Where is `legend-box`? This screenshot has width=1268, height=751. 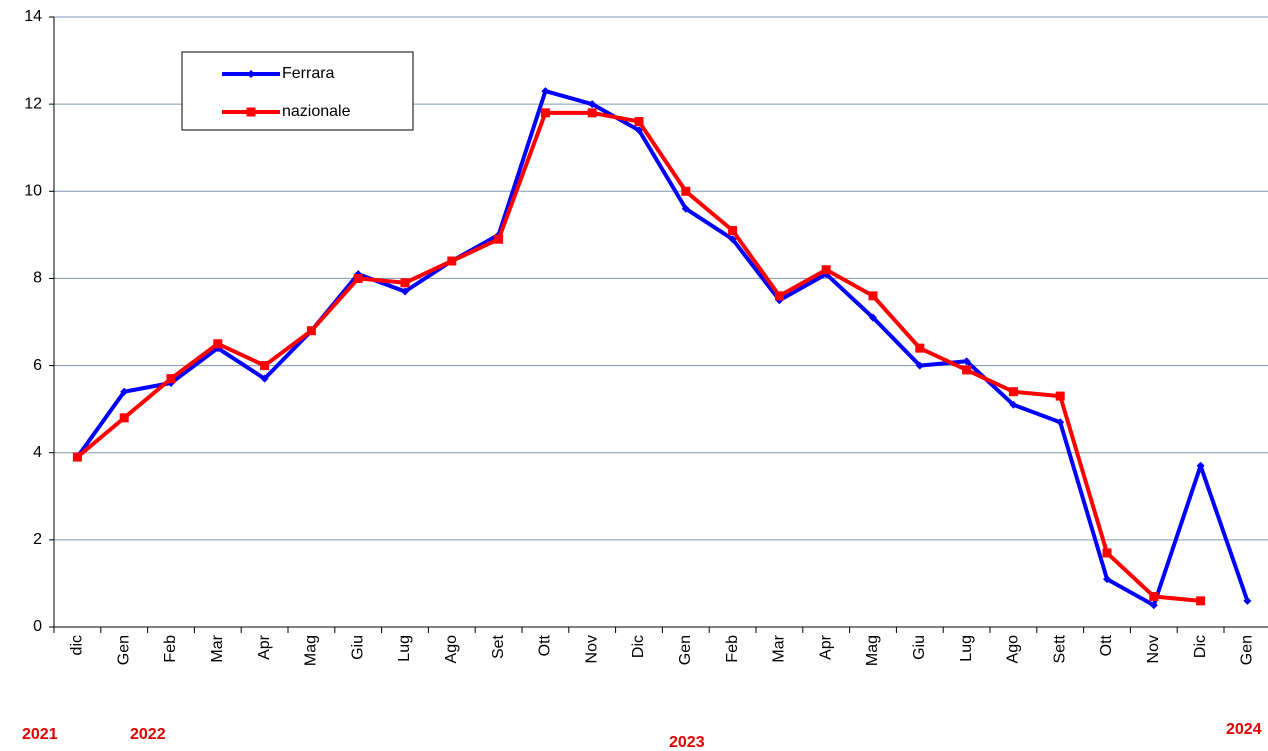
legend-box is located at coordinates (297, 91).